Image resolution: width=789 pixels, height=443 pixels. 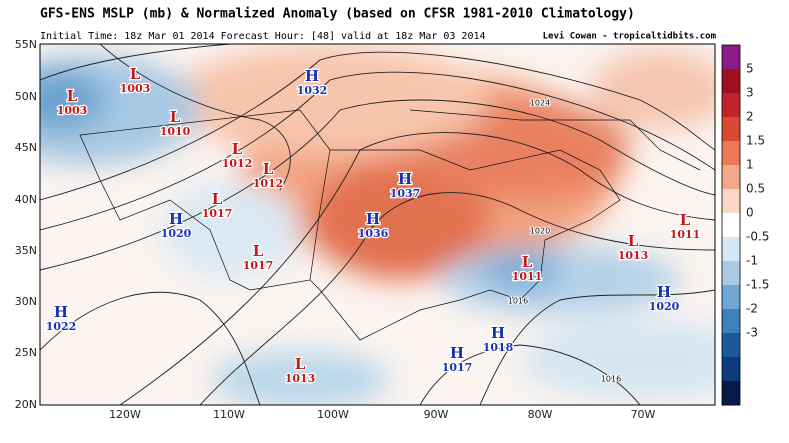 I want to click on colorbar-frame, so click(x=731, y=225).